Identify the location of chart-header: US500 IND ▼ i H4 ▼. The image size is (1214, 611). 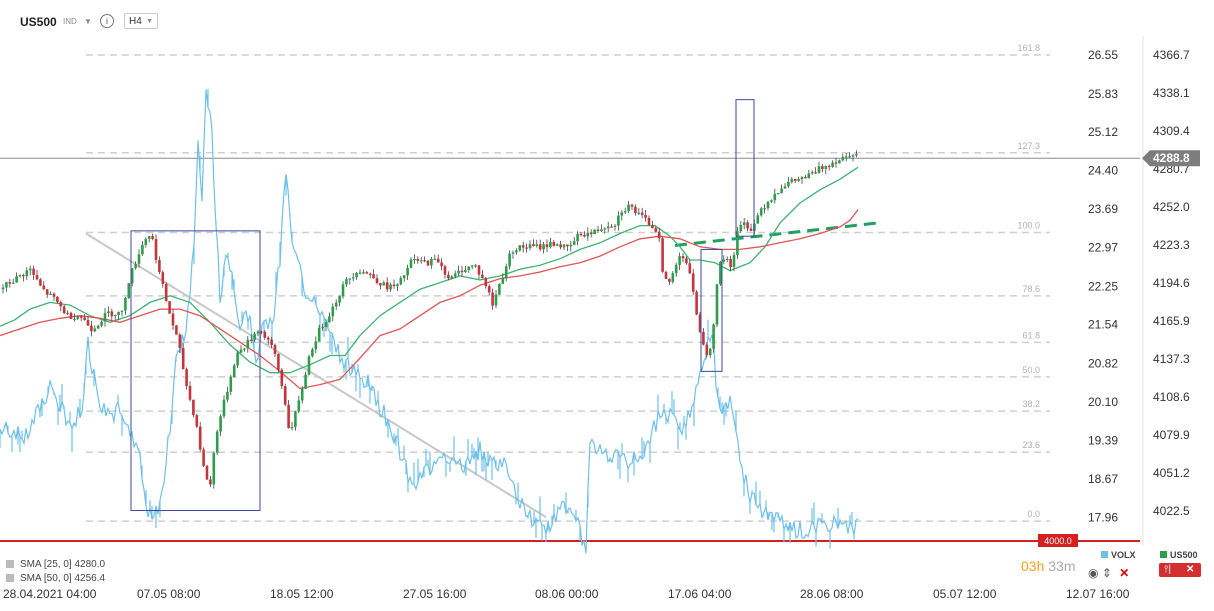
(607, 22).